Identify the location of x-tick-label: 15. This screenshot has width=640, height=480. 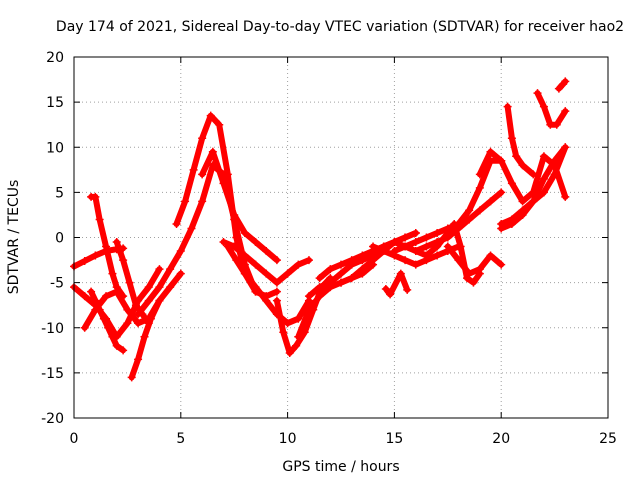
(394, 439).